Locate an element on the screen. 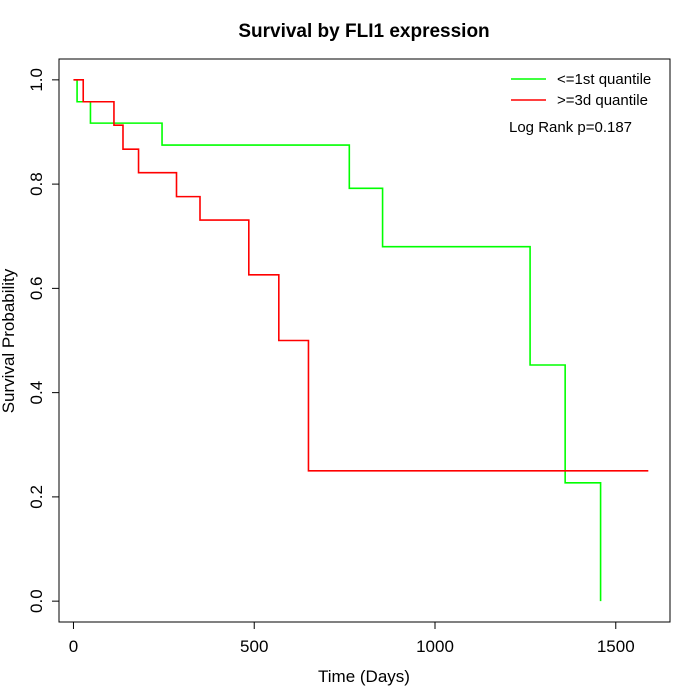 Image resolution: width=700 pixels, height=700 pixels. x-tick-label: 1000 is located at coordinates (435, 646).